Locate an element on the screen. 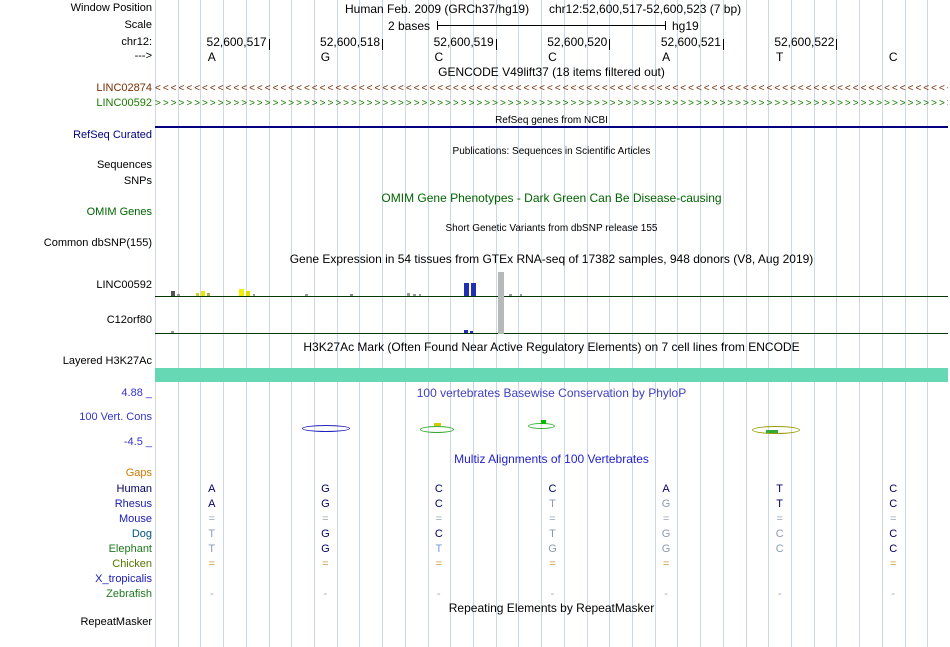 Image resolution: width=950 pixels, height=647 pixels. ref-base-3: C is located at coordinates (439, 57).